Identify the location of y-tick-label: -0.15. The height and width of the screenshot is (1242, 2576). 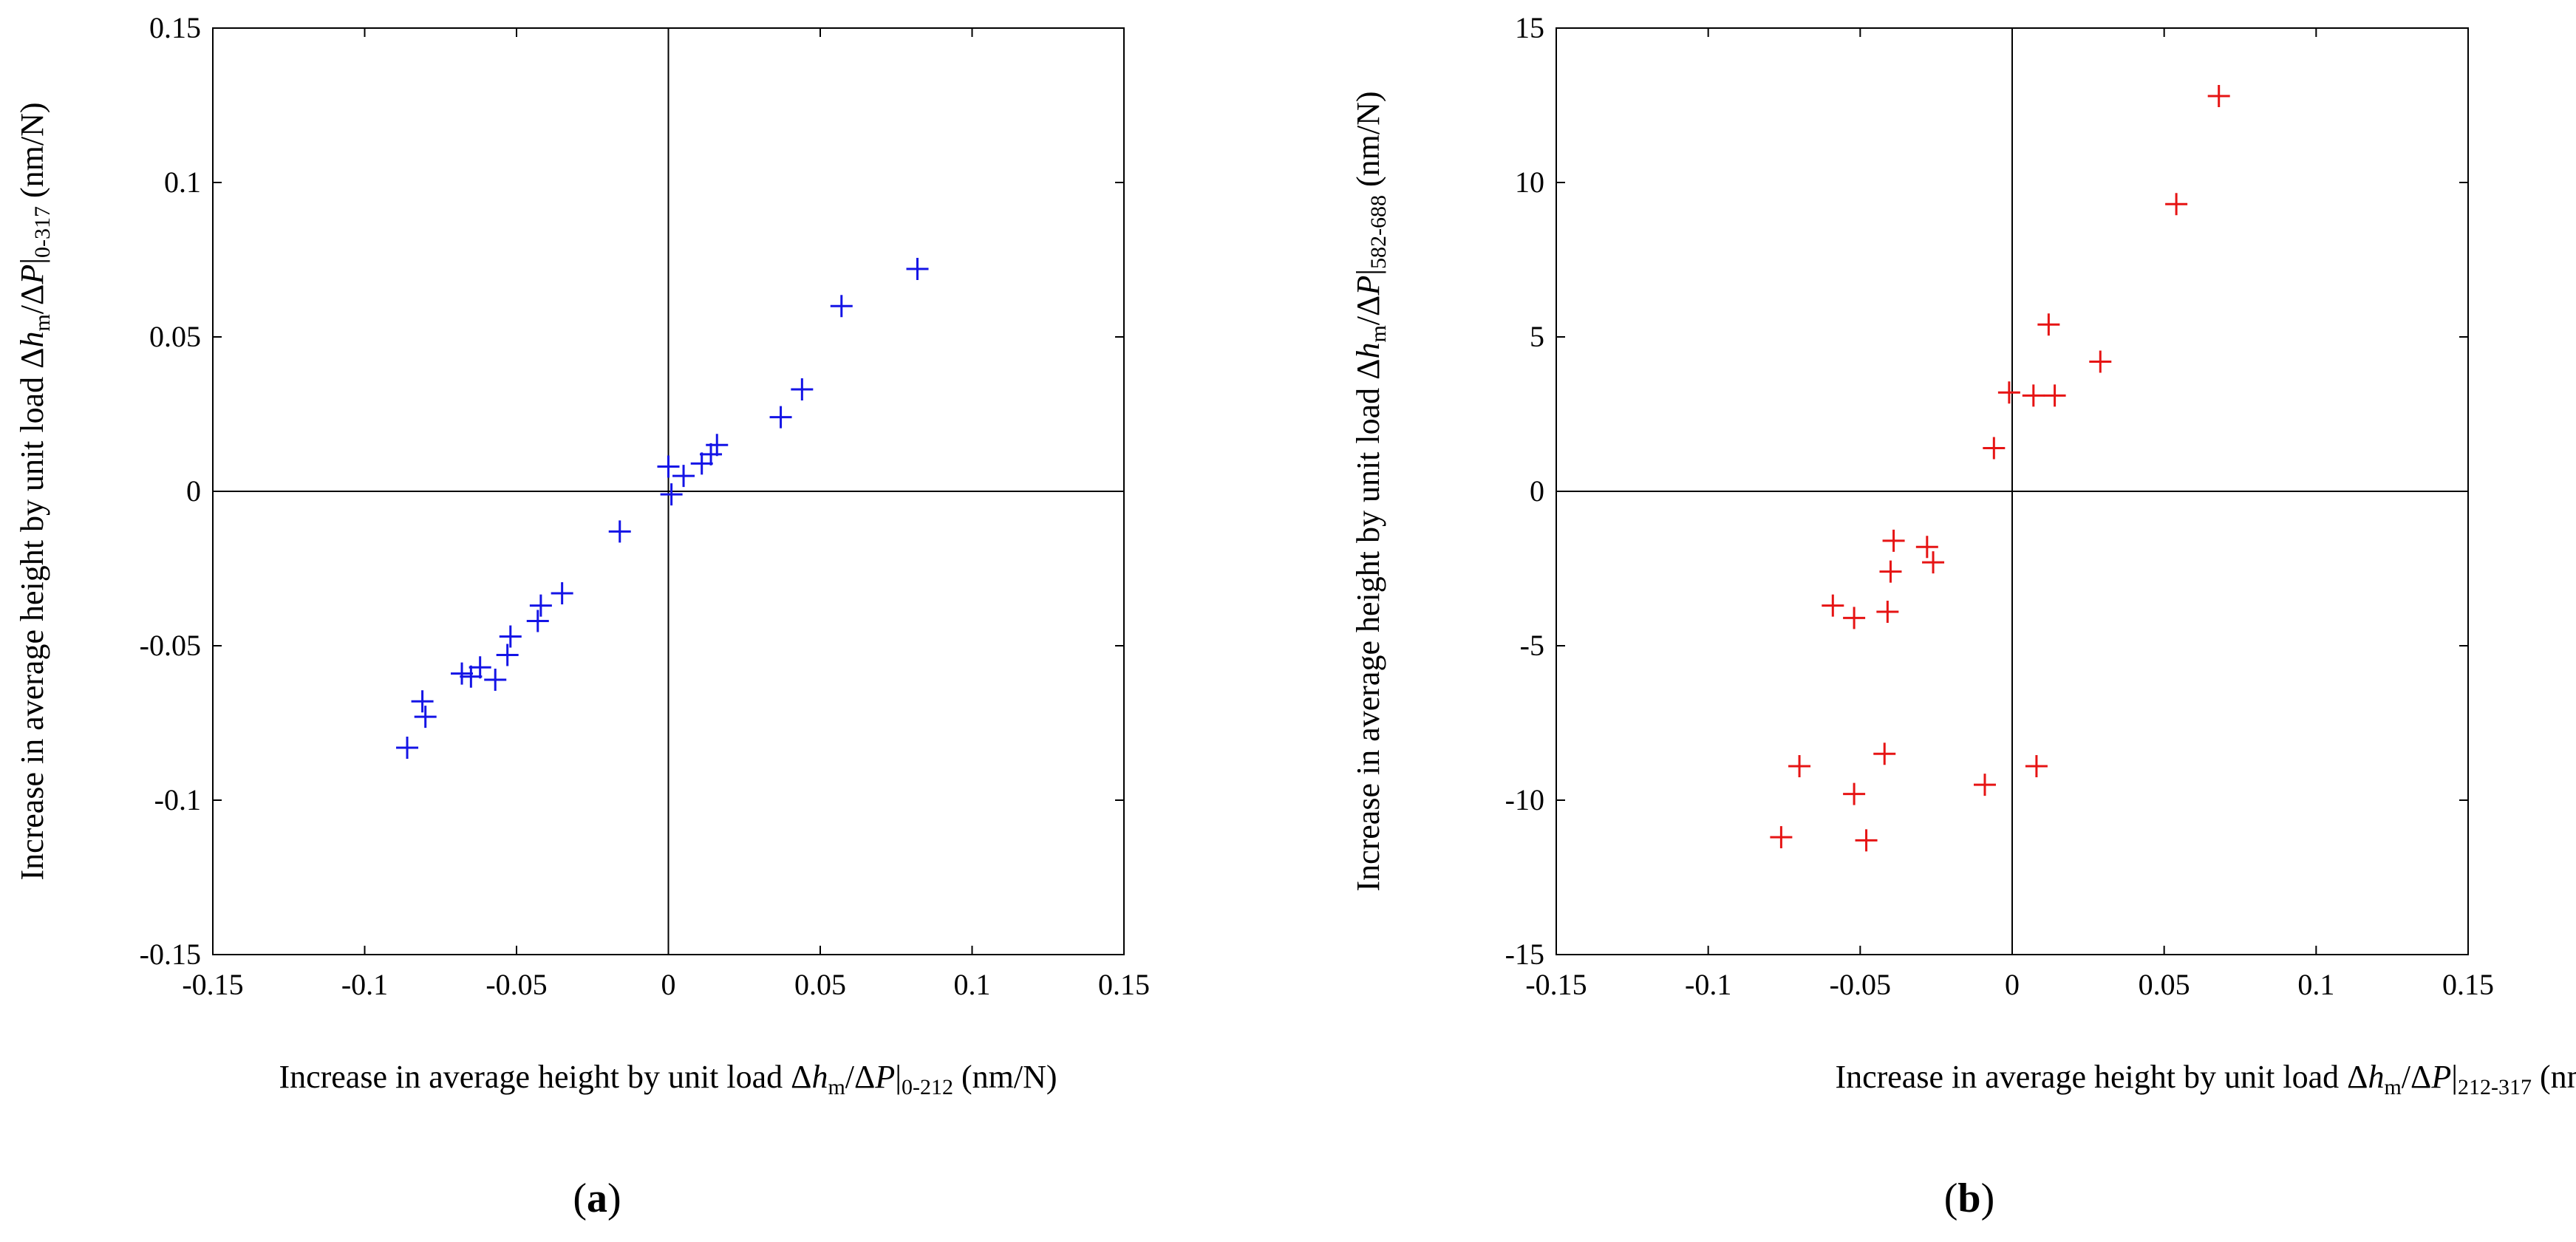
(170, 954).